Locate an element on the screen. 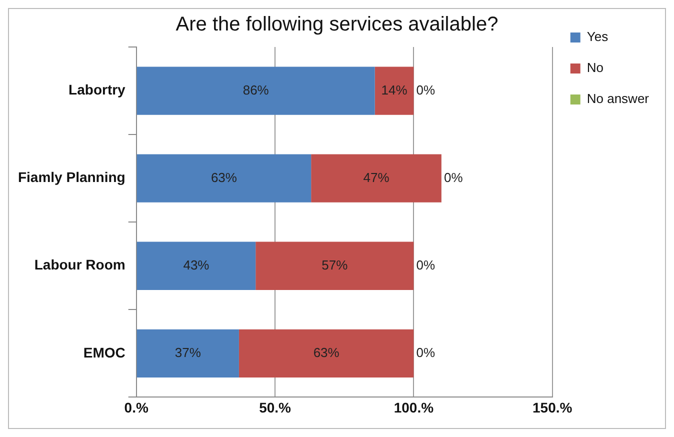  data-label: 43% is located at coordinates (196, 264).